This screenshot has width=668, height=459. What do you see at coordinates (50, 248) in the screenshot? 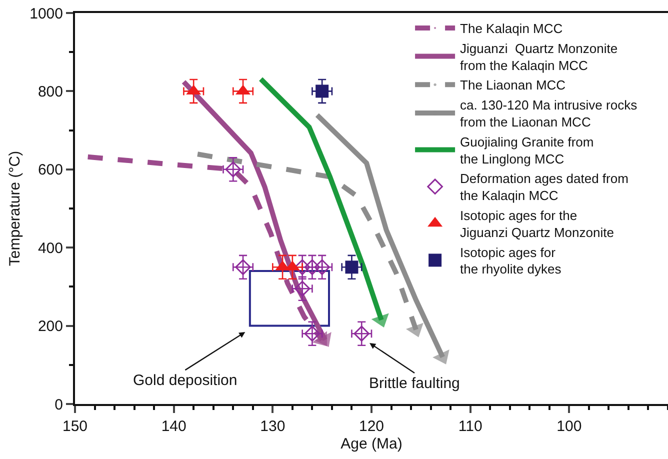
I see `y-tick-label: 400` at bounding box center [50, 248].